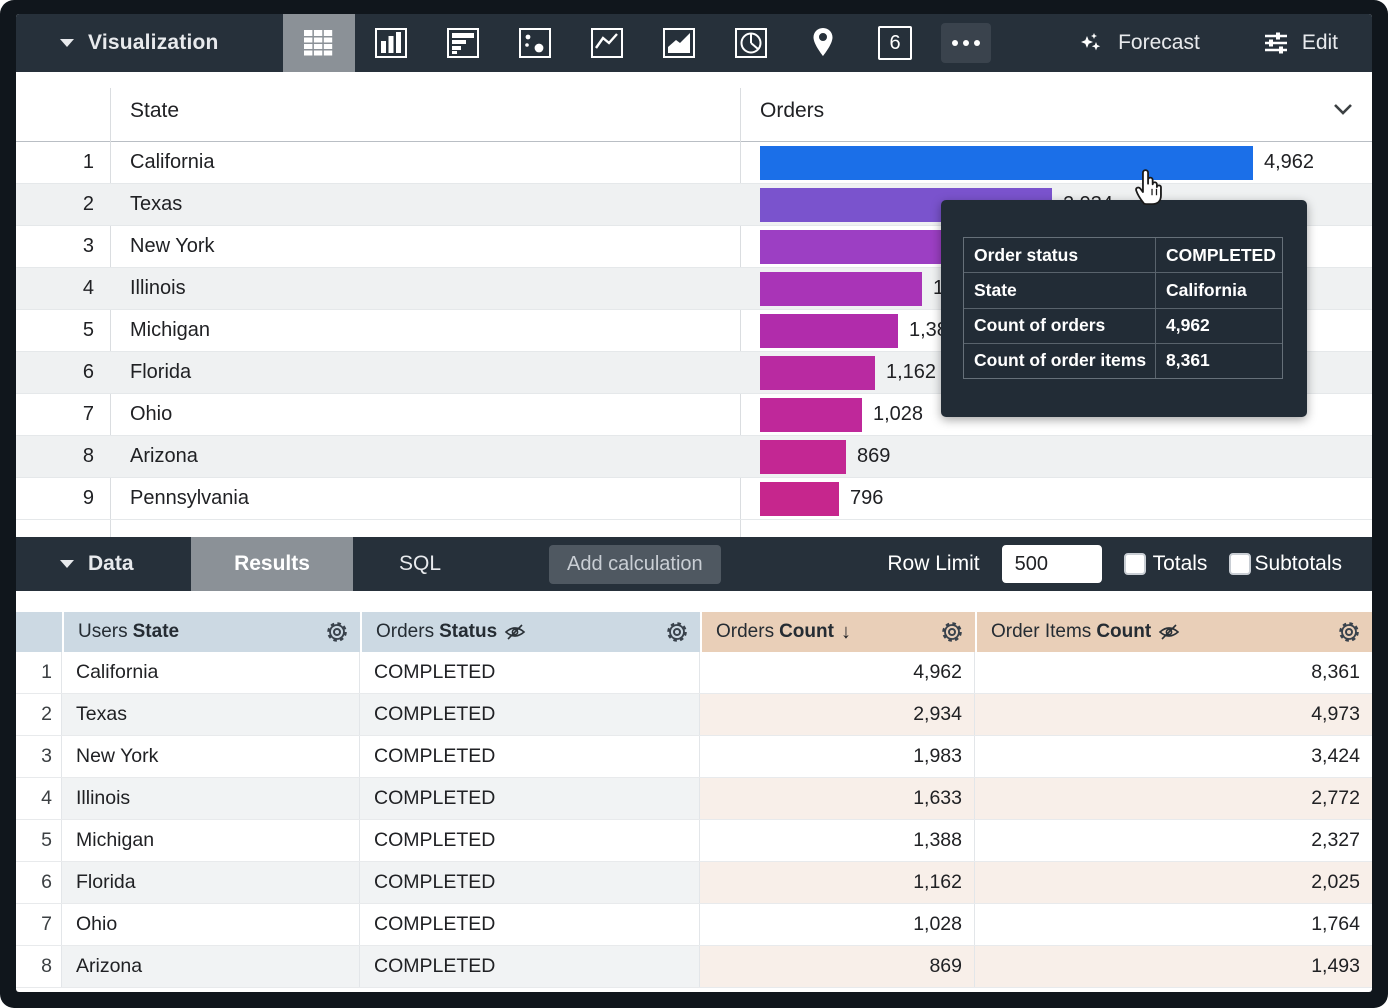 The image size is (1388, 1008). Describe the element at coordinates (40, 632) in the screenshot. I see `row-number-header` at that location.